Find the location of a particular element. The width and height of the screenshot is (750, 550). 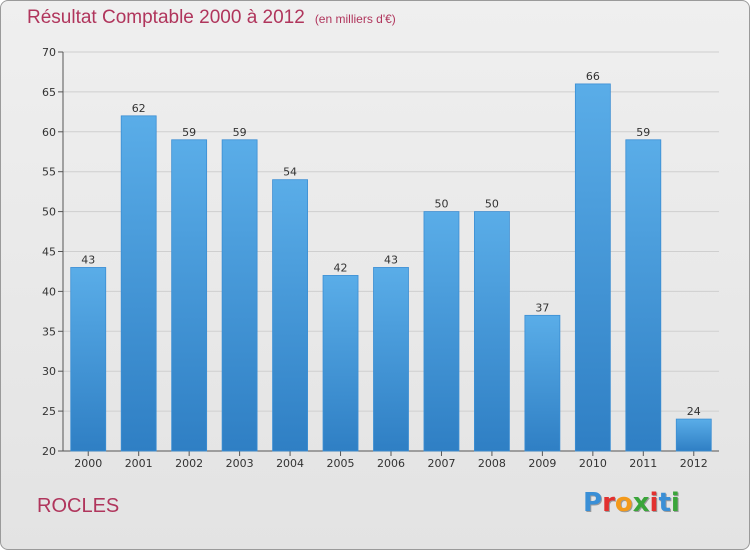

y-tick-label: 45 is located at coordinates (49, 252).